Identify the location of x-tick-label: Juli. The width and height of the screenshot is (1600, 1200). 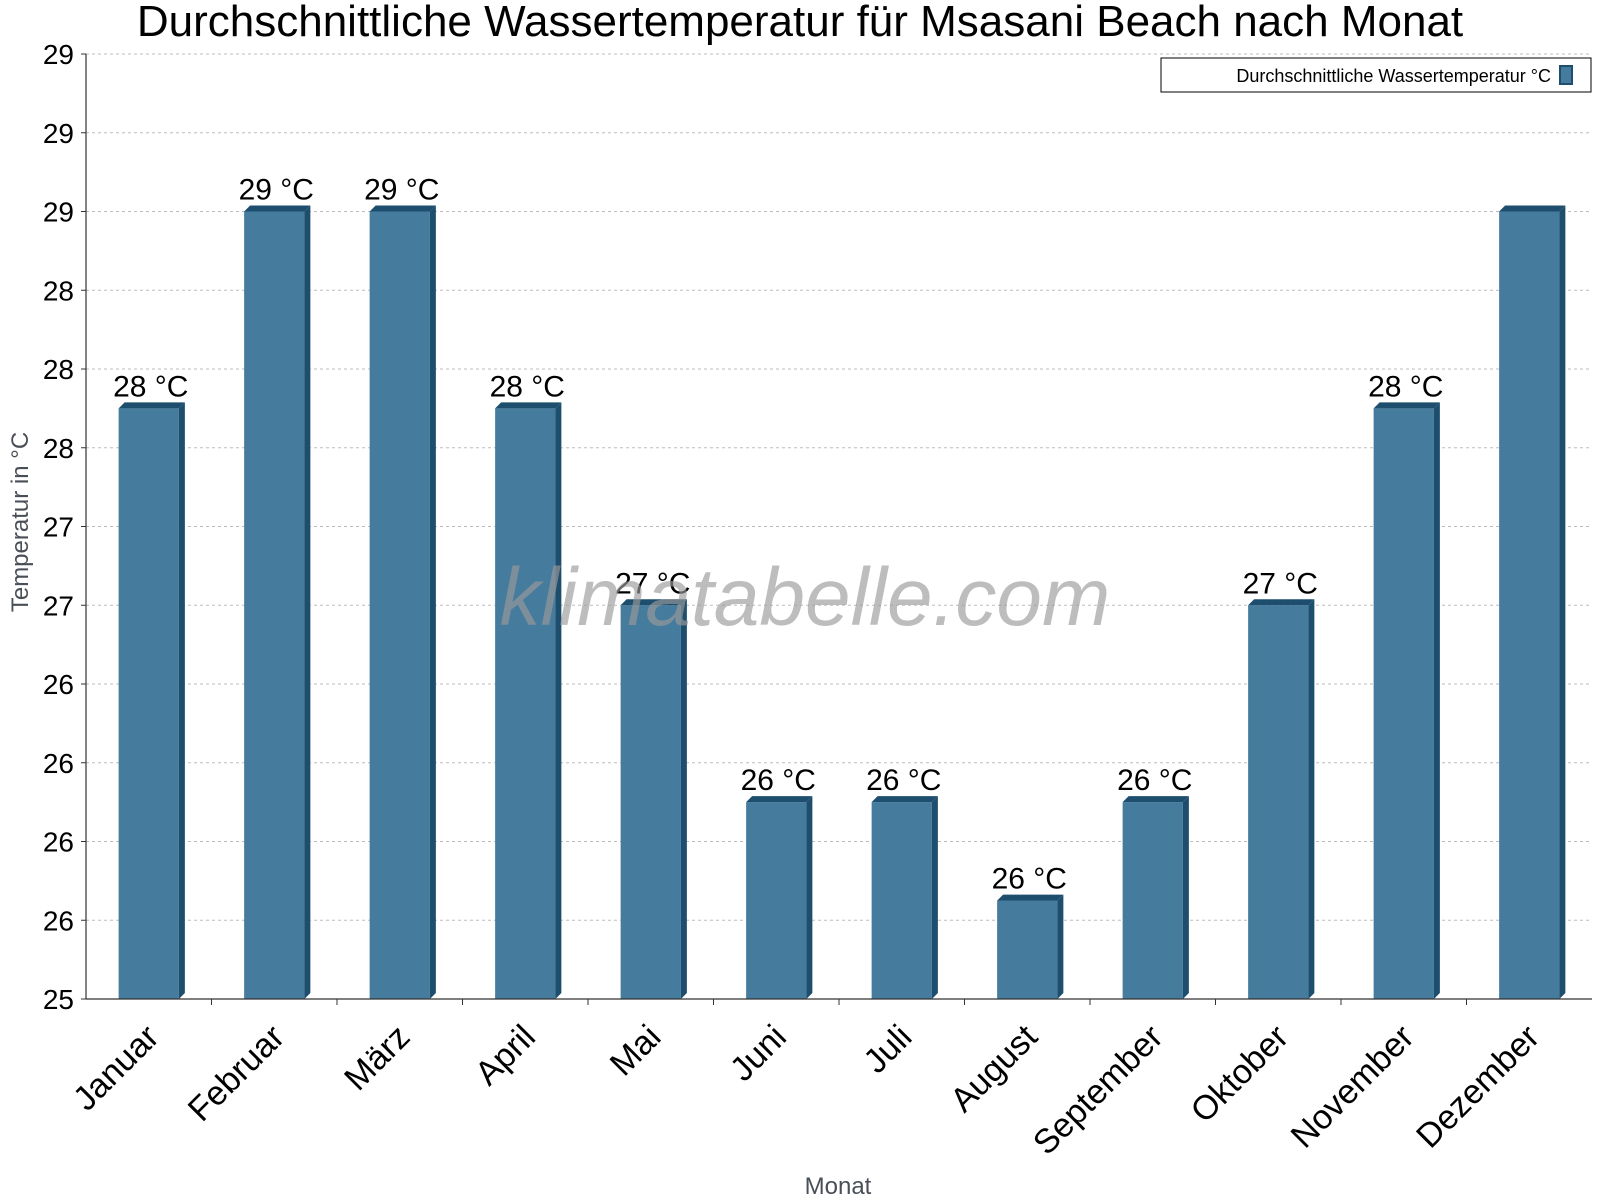
(887, 1049).